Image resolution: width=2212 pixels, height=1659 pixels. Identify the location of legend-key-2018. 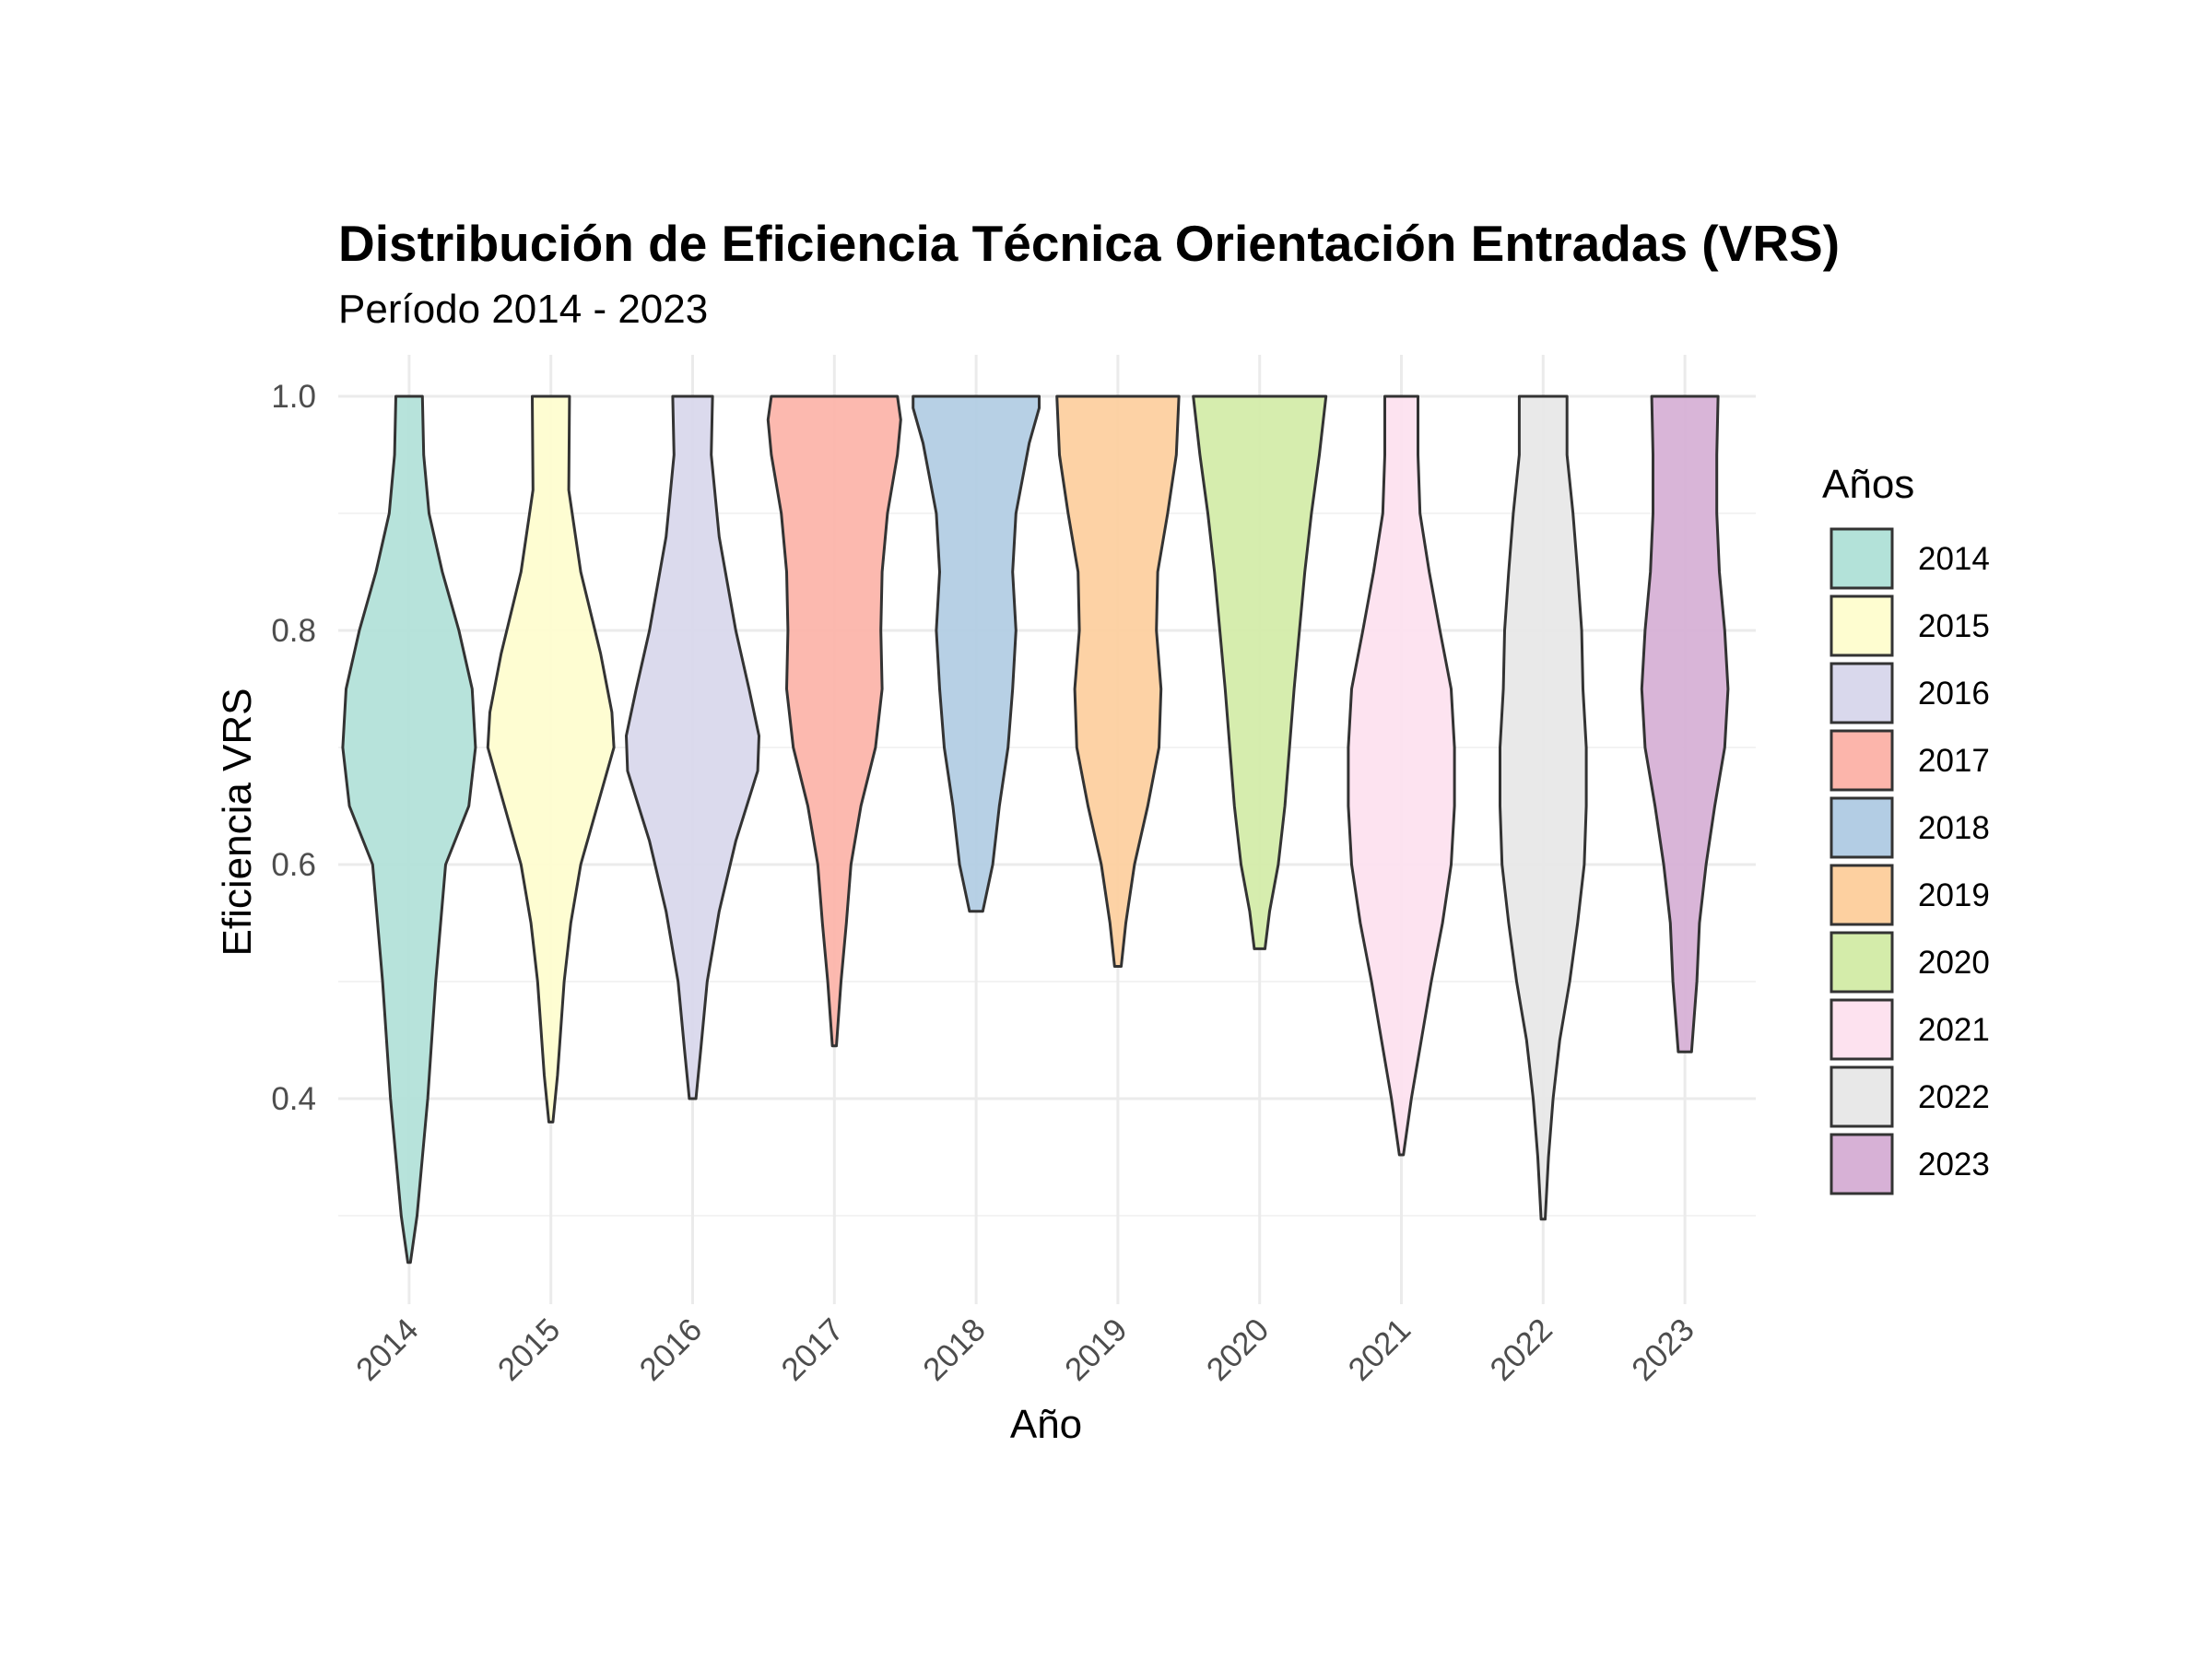
(1862, 827).